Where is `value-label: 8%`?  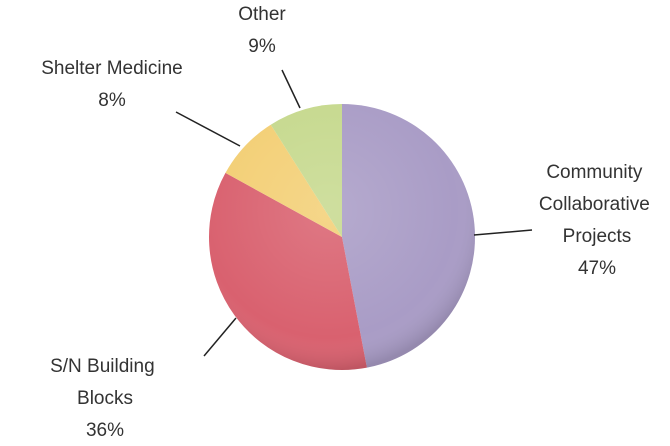
value-label: 8% is located at coordinates (112, 100).